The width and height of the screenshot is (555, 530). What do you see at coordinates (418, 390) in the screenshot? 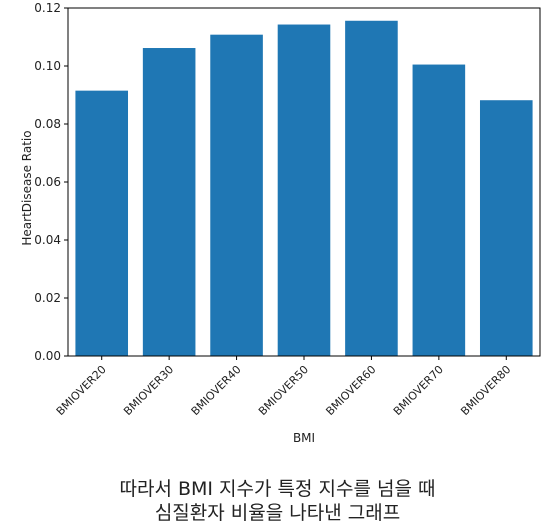
I see `x-tick-label: BMIOVER70` at bounding box center [418, 390].